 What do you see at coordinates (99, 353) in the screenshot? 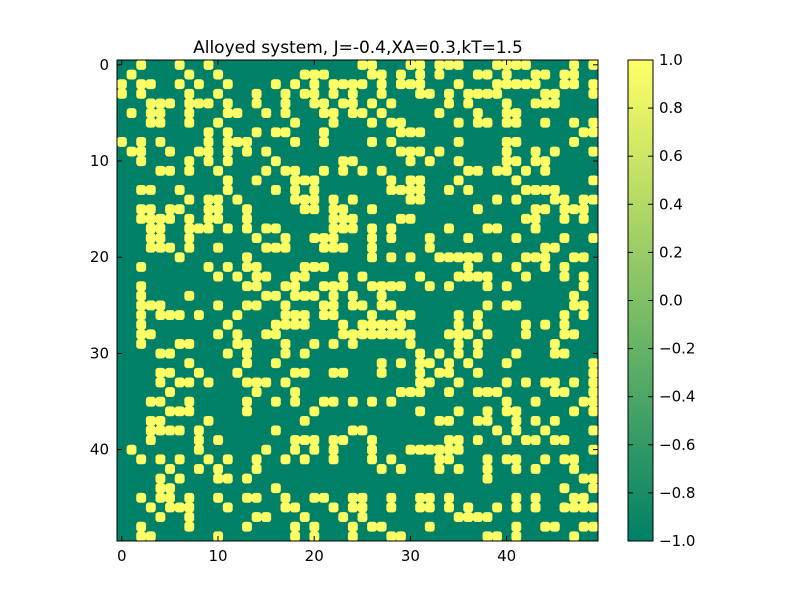
I see `y-tick-label: 30` at bounding box center [99, 353].